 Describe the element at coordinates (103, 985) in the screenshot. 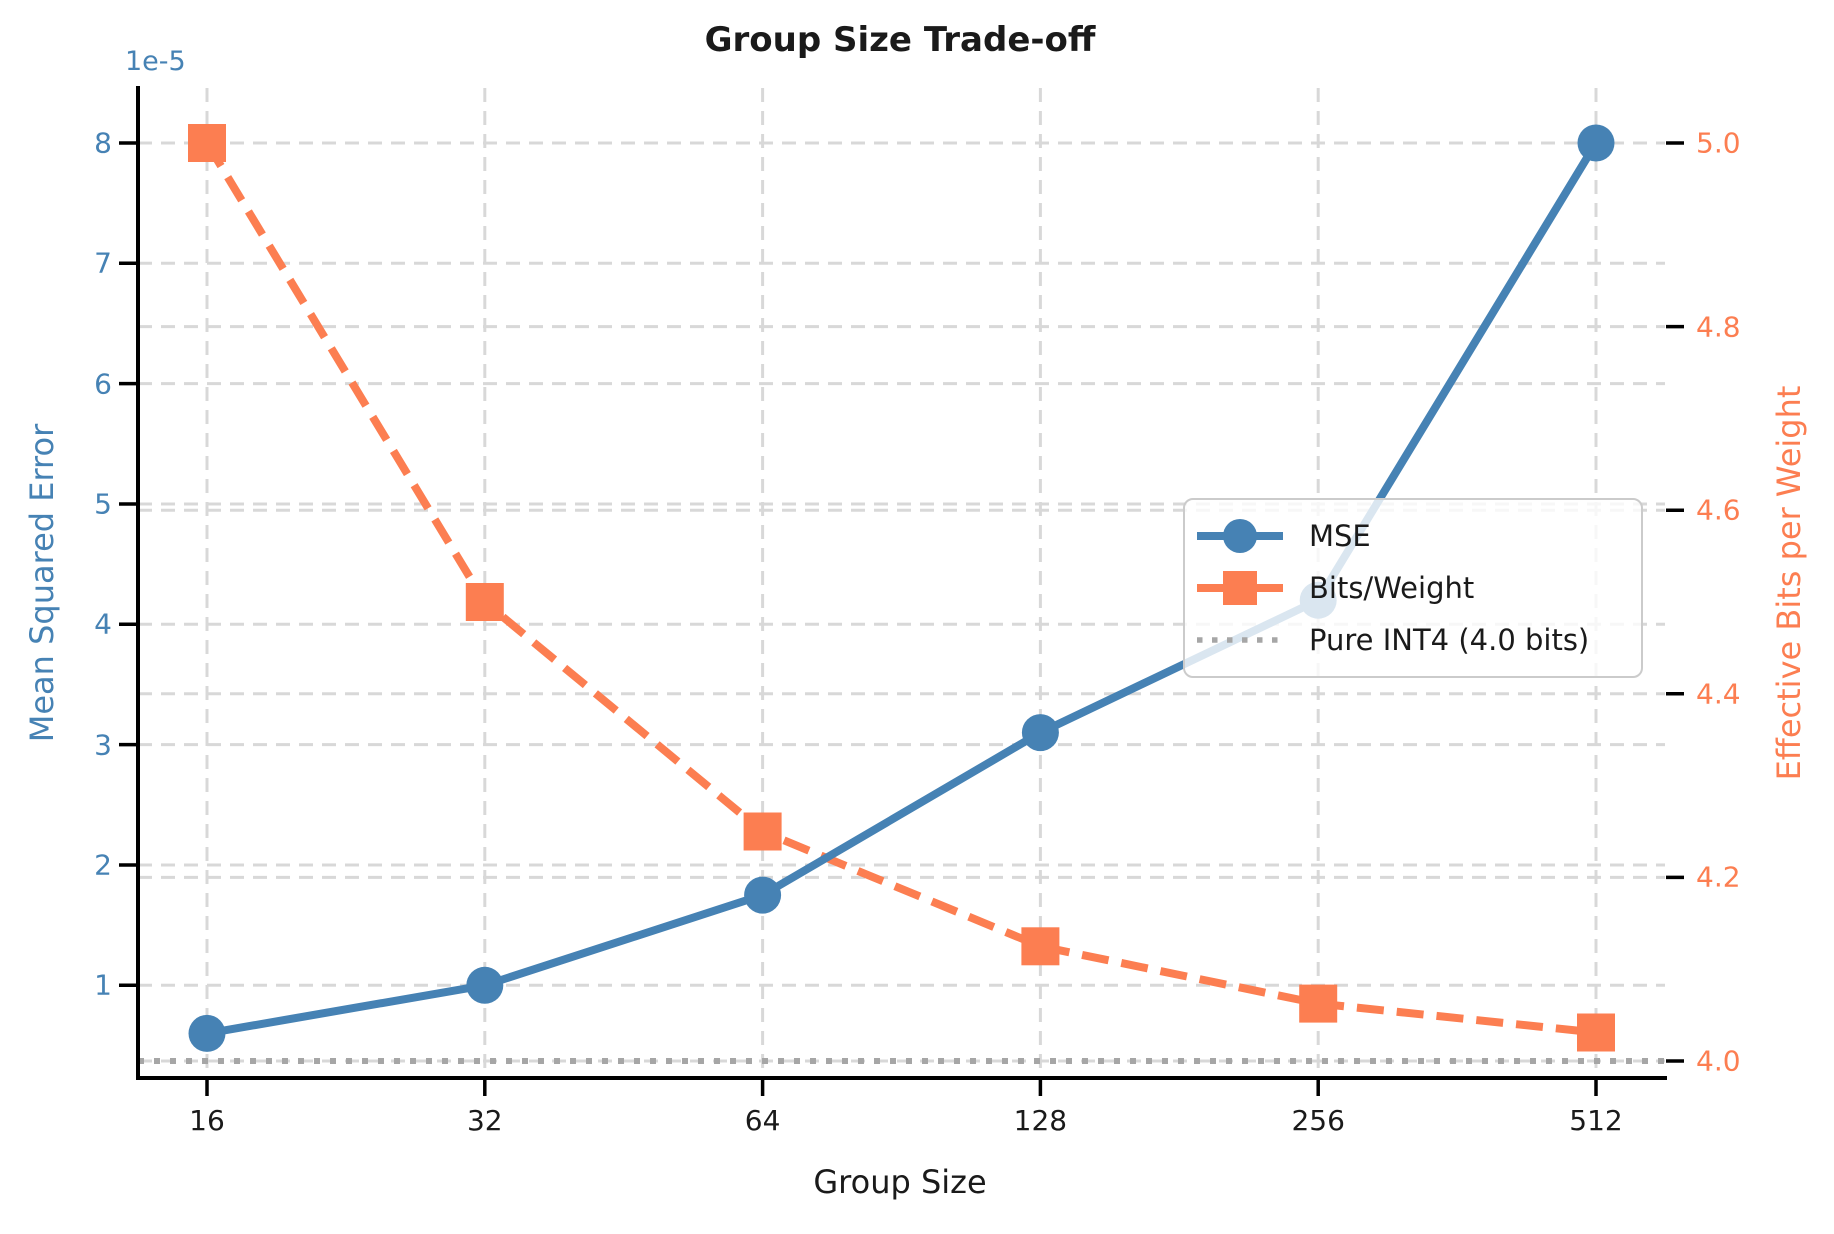

I see `y-left-tick-label: 1` at that location.